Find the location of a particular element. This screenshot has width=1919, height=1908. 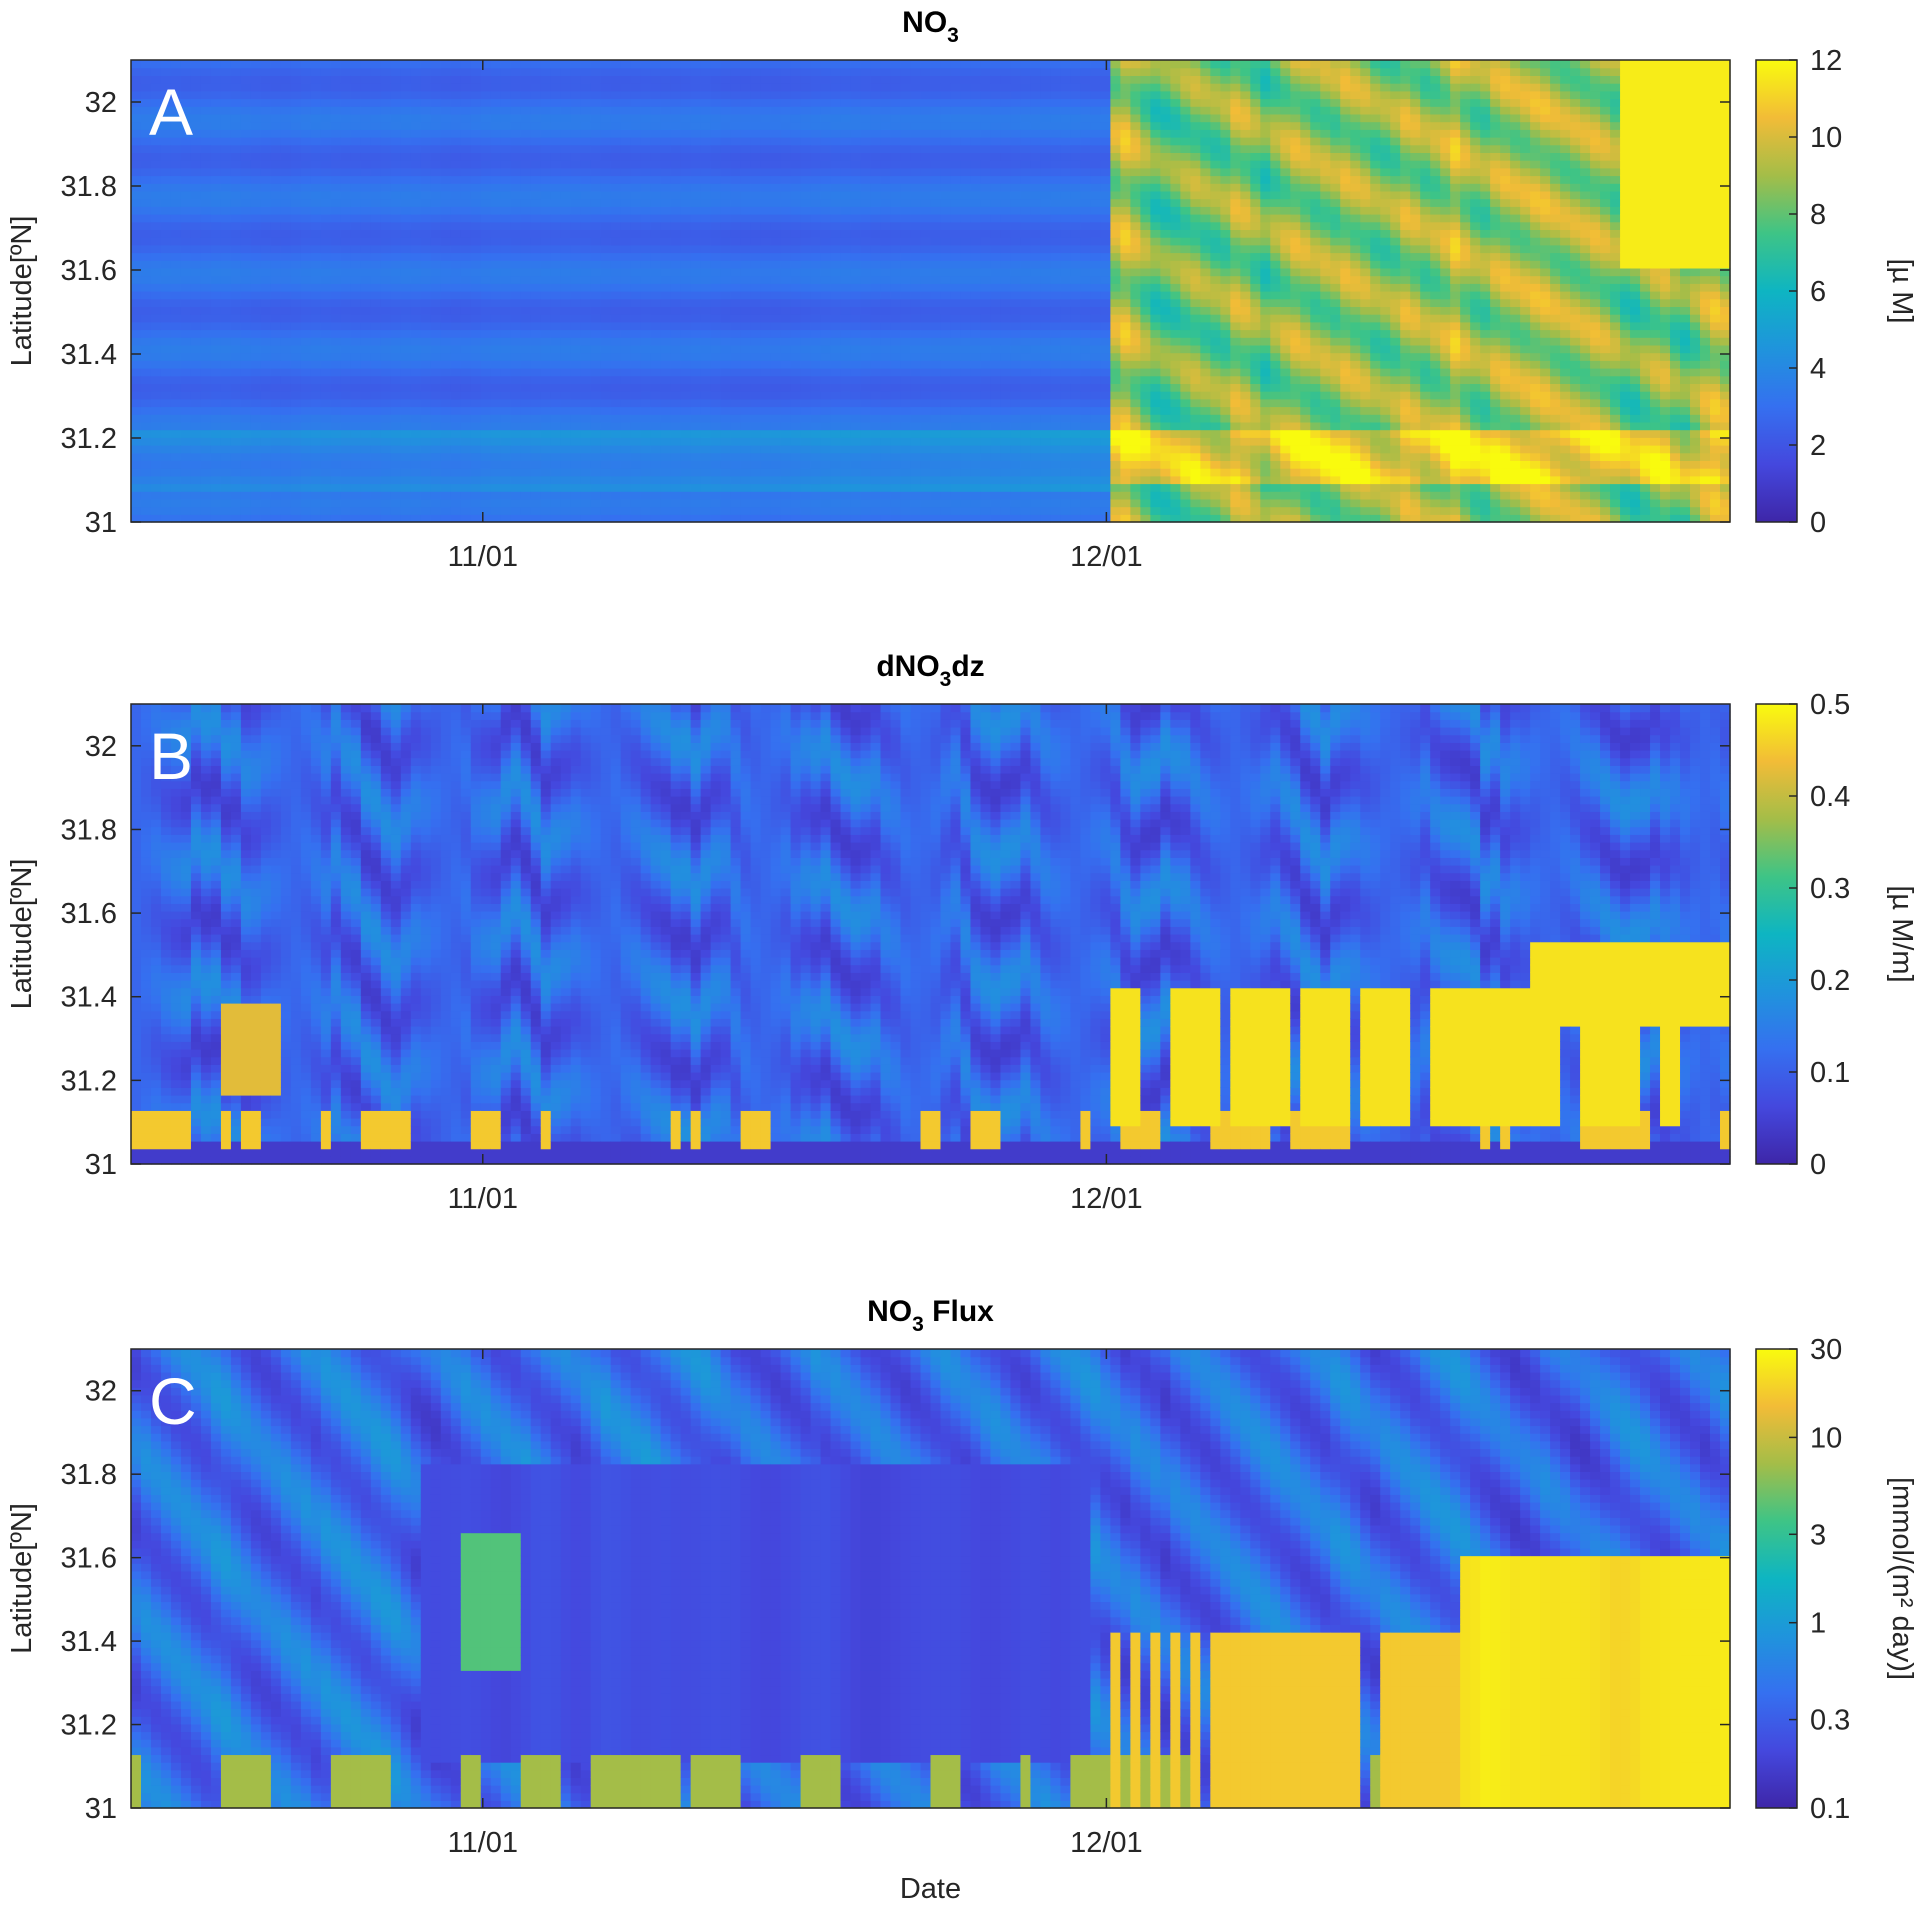

colorbar-tick-label: 0.5 is located at coordinates (1830, 705).